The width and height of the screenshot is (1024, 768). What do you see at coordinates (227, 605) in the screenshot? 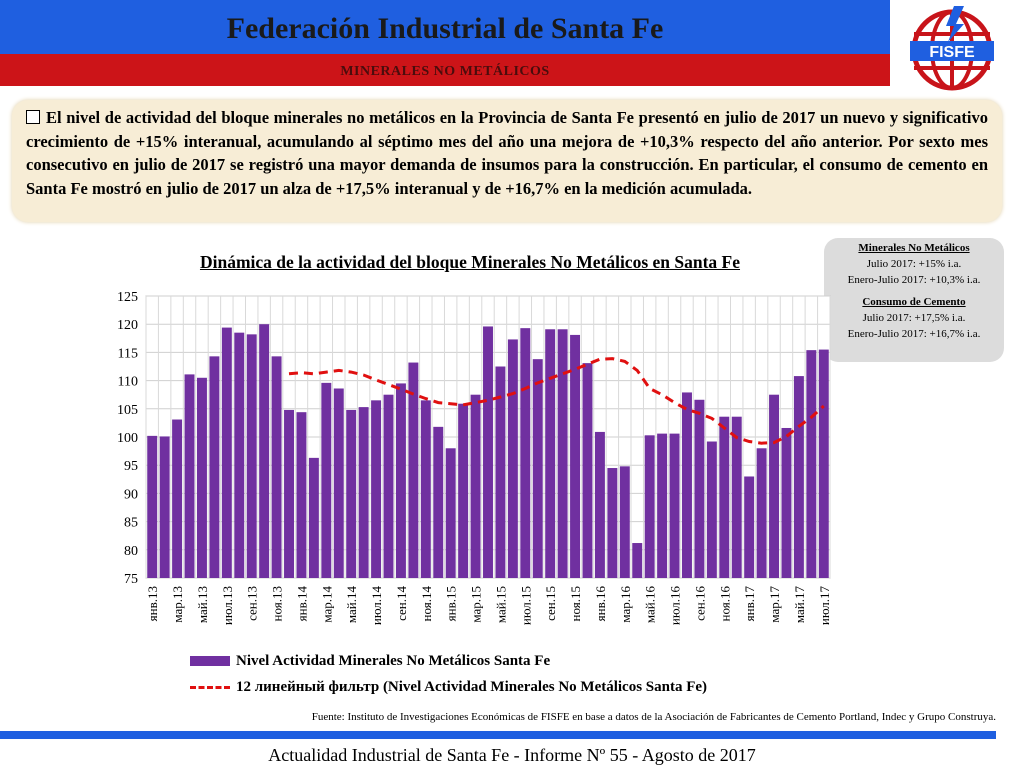
I see `x-tick-label: июл.13` at bounding box center [227, 605].